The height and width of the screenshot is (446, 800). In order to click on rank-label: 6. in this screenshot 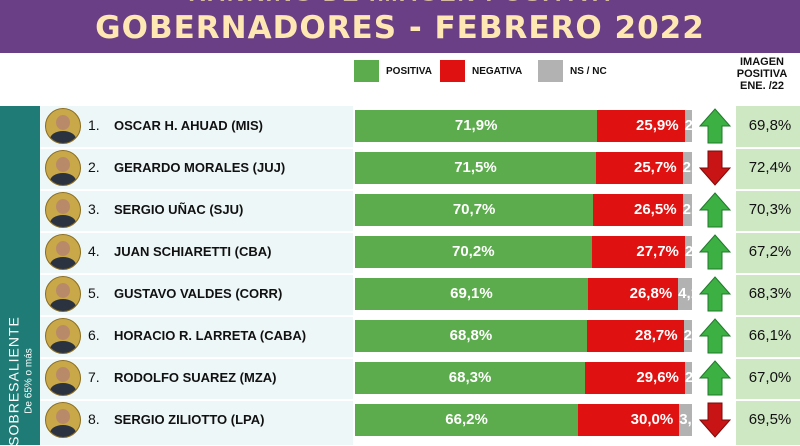, I will do `click(94, 335)`.